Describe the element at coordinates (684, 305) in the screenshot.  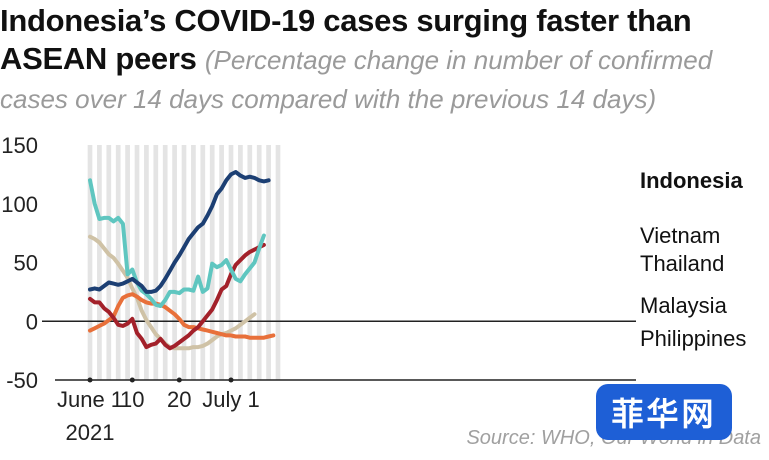
I see `legend-label-malaysia: Malaysia` at that location.